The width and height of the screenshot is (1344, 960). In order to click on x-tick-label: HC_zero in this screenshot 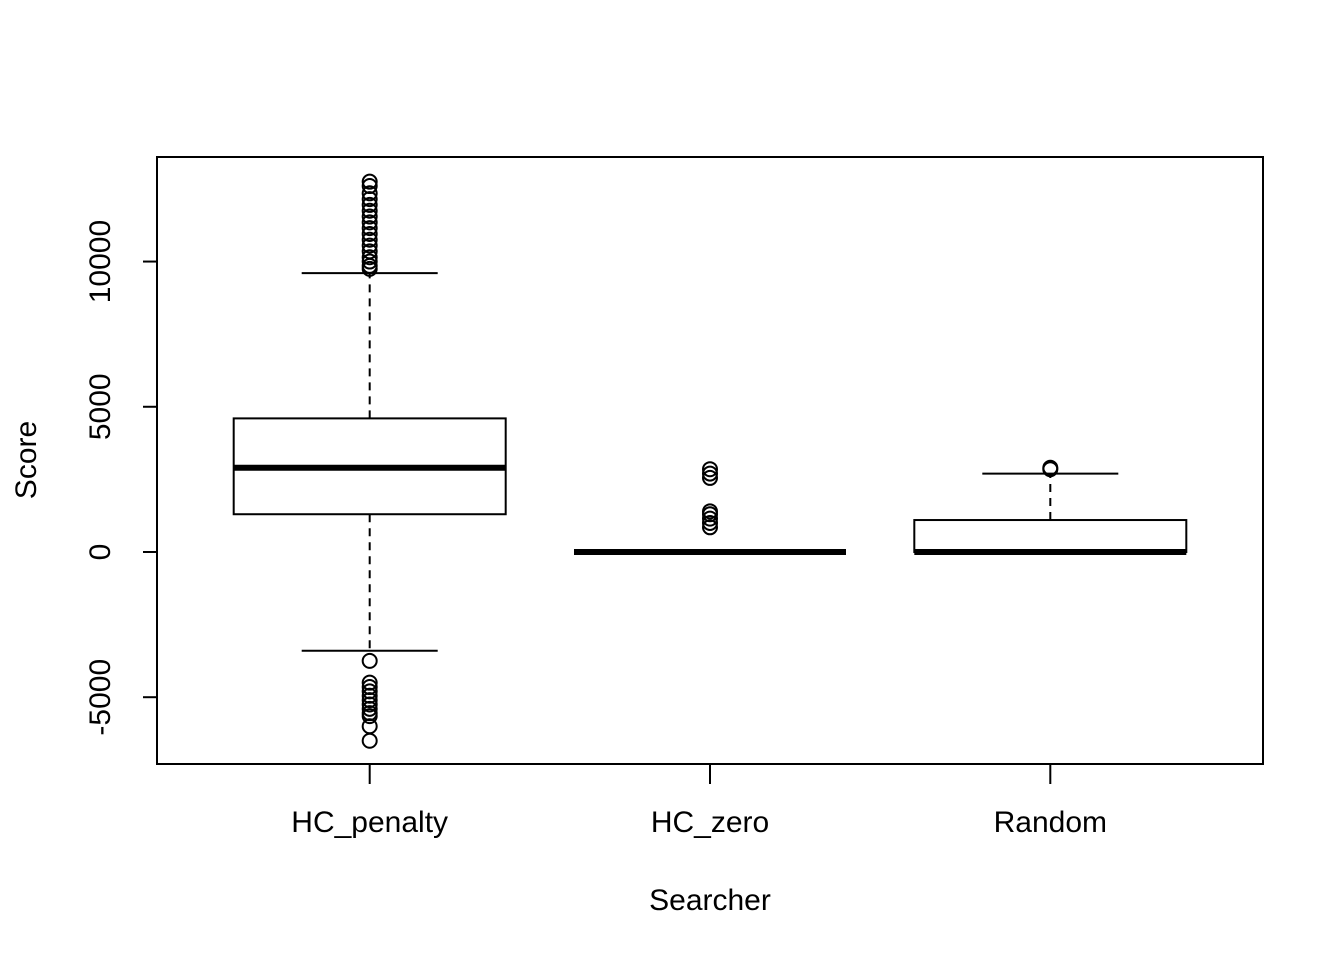, I will do `click(710, 822)`.